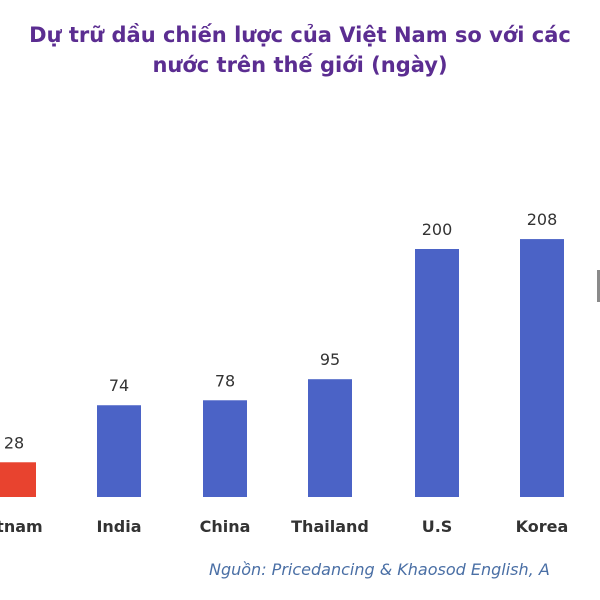 The width and height of the screenshot is (600, 600). What do you see at coordinates (119, 451) in the screenshot?
I see `bar-india` at bounding box center [119, 451].